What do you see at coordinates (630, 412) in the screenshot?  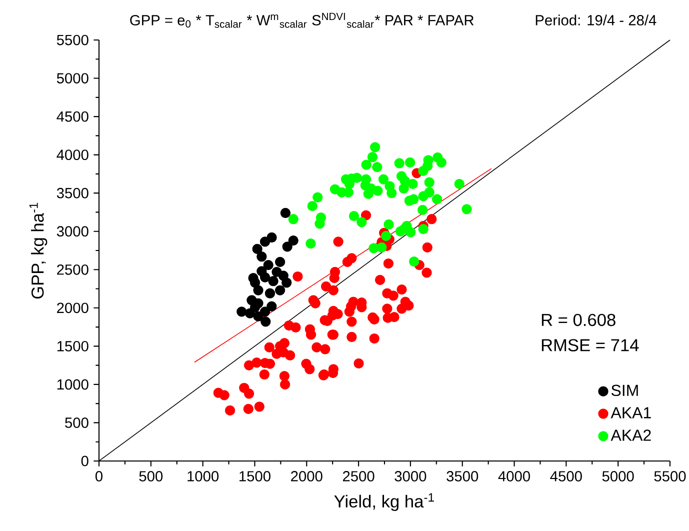 I see `legend-label: AKA1` at bounding box center [630, 412].